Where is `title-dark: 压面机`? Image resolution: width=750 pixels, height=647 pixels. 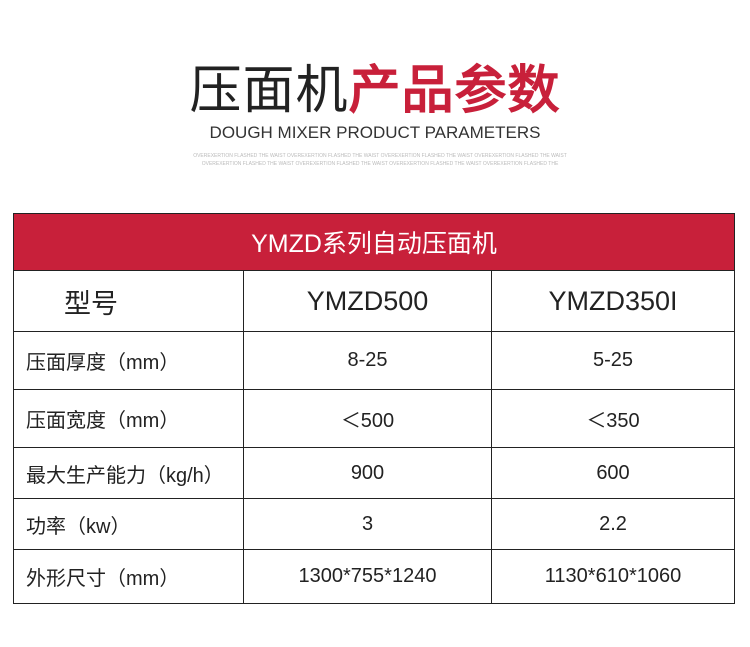 title-dark: 压面机 is located at coordinates (269, 91).